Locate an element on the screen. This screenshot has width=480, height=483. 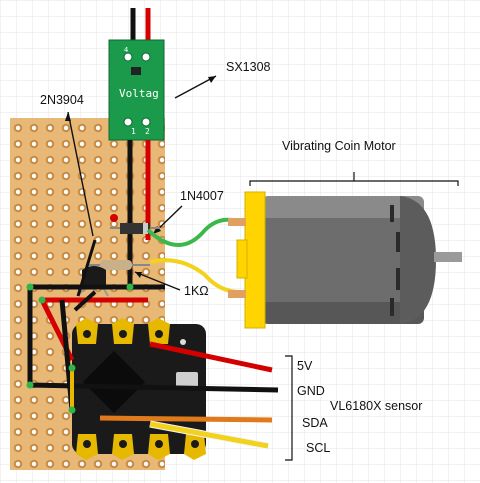
module-pin-label-in-gnd: 4 is located at coordinates (126, 50).